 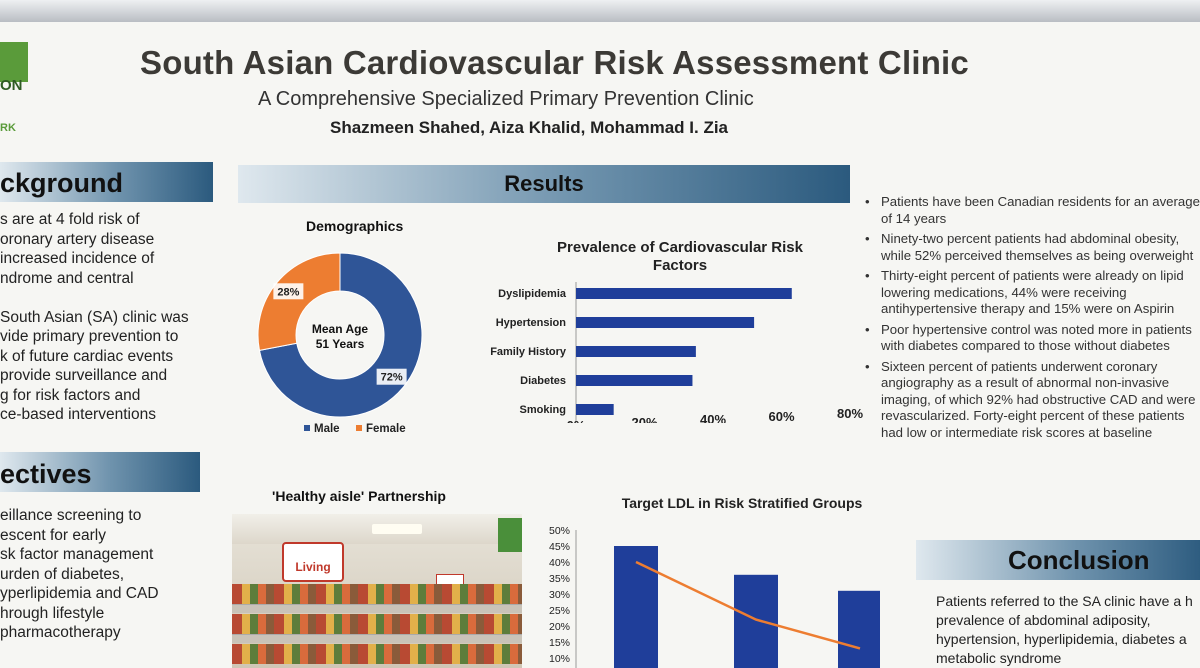 What do you see at coordinates (84, 375) in the screenshot?
I see `background-line: provide surveillance and` at bounding box center [84, 375].